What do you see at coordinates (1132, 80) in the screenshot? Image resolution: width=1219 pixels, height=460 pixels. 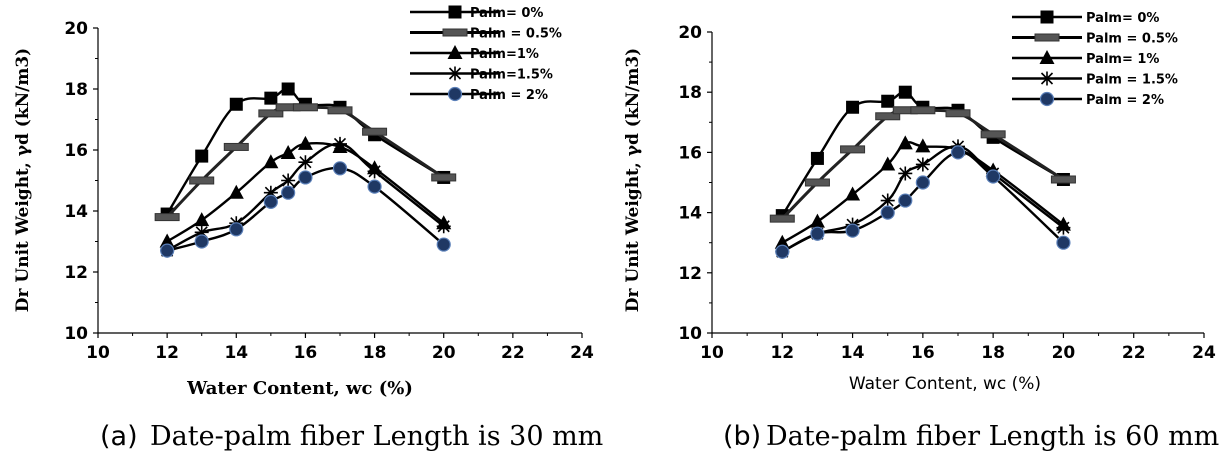 I see `legend-label: Palm = 1.5%` at bounding box center [1132, 80].